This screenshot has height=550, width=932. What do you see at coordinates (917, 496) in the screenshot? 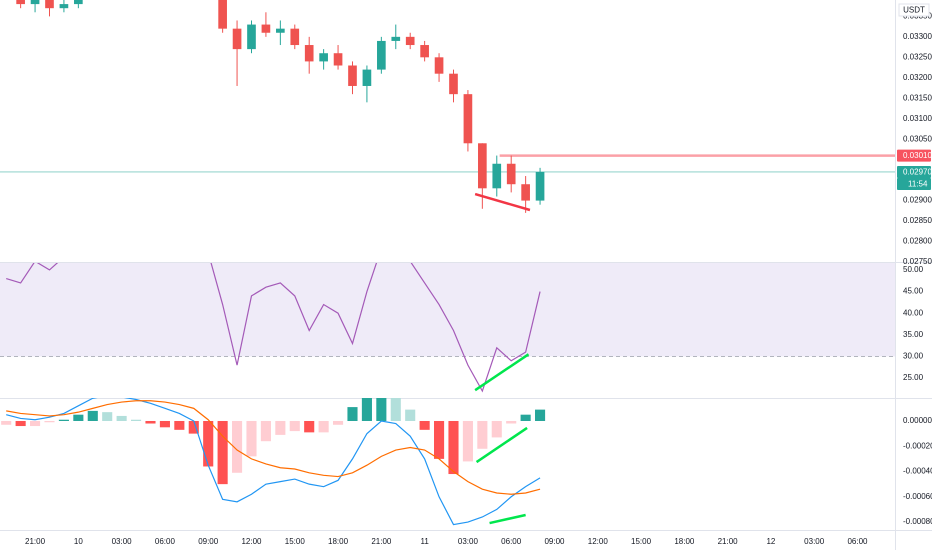
I see `y-tick-label: -0.00060` at bounding box center [917, 496].